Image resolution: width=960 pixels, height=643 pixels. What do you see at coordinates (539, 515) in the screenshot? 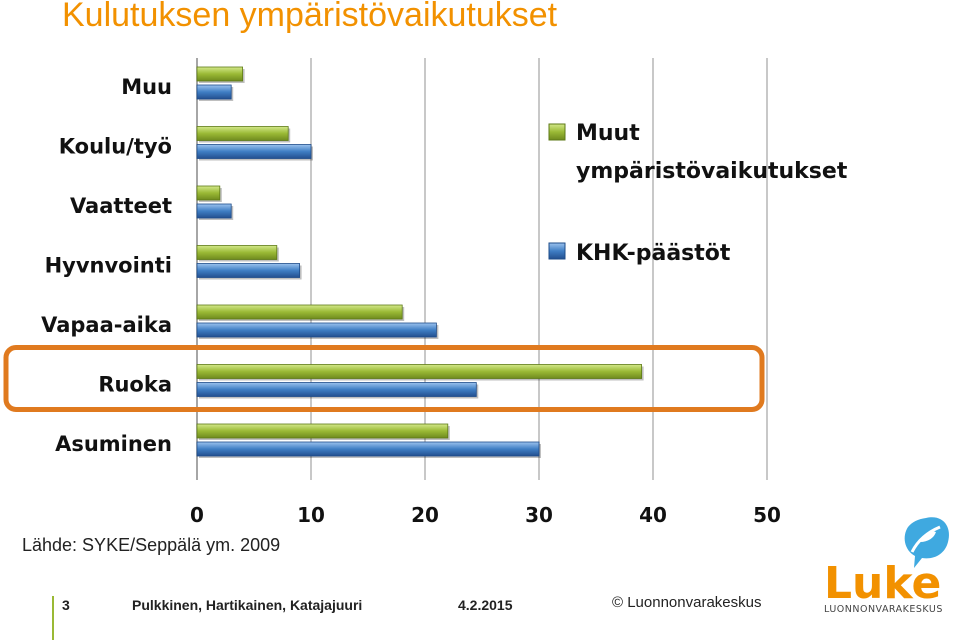
I see `x-tick-label: 30` at bounding box center [539, 515].